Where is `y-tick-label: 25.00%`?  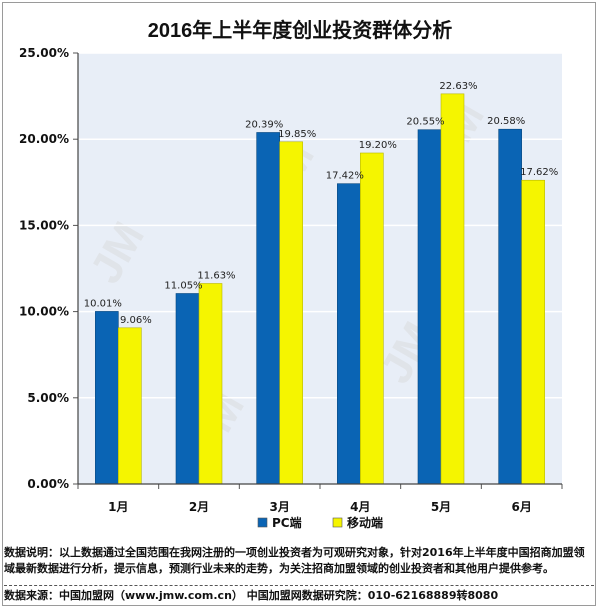 y-tick-label: 25.00% is located at coordinates (44, 53).